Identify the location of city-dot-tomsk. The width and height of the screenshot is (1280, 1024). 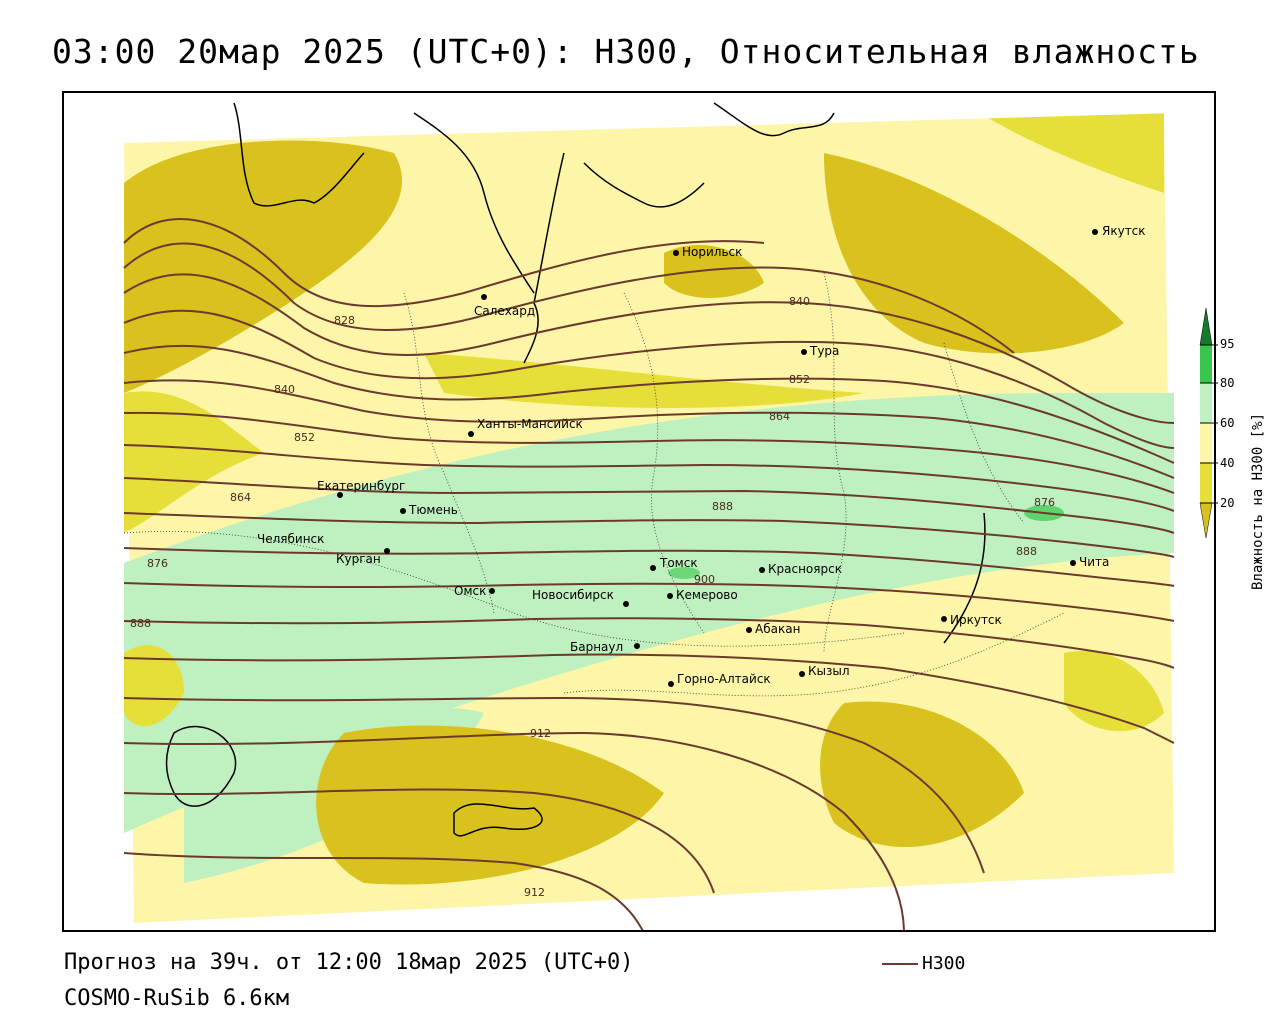
(653, 568).